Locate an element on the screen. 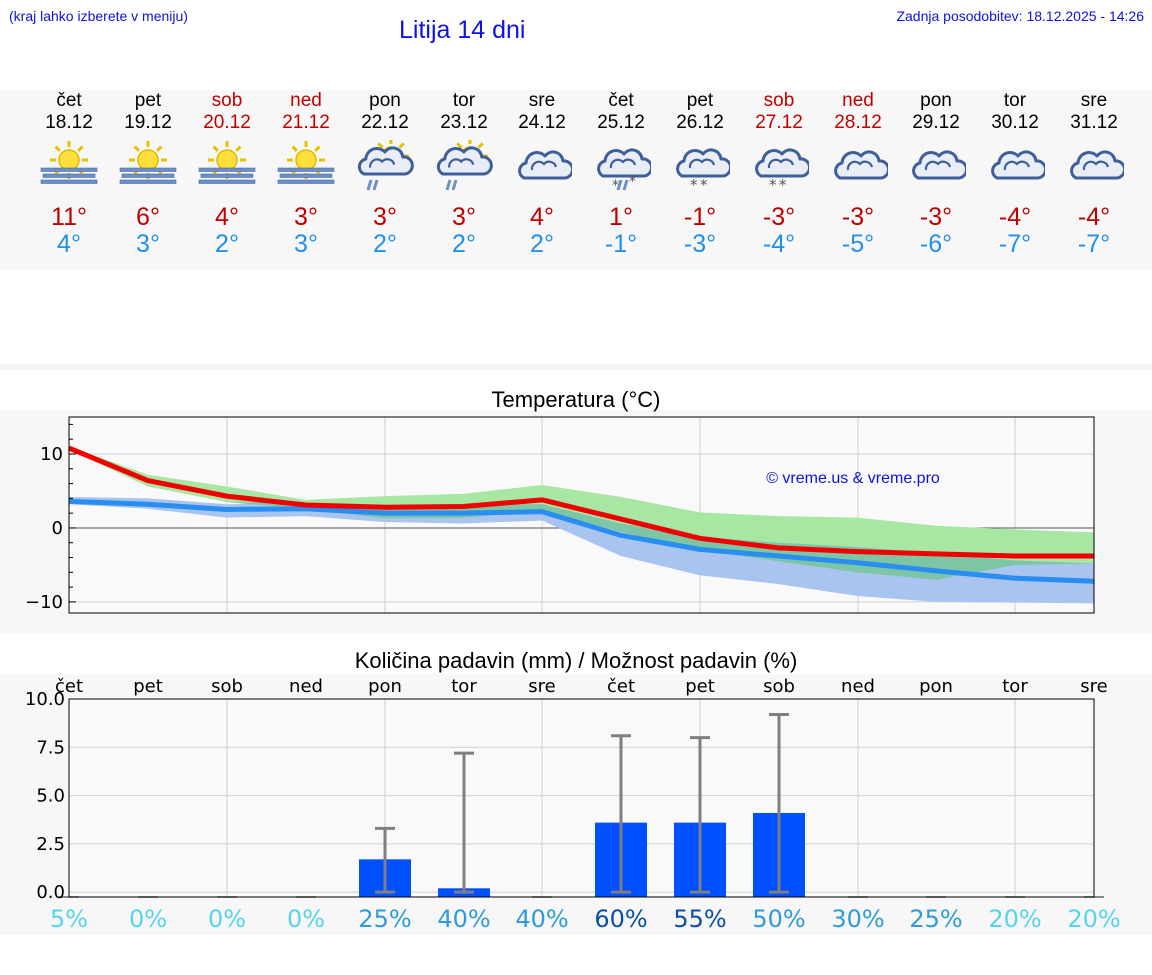 Image resolution: width=1152 pixels, height=975 pixels. precipitation-probability: 55% is located at coordinates (699, 919).